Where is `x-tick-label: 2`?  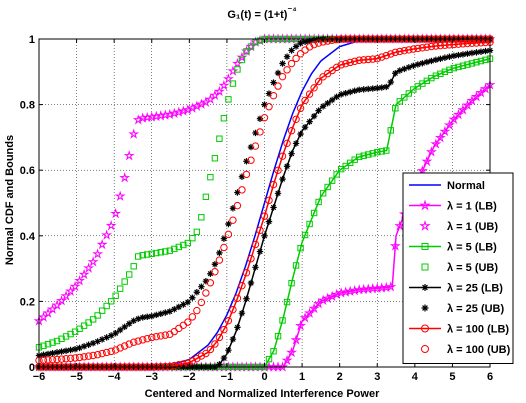 x-tick-label: 2 is located at coordinates (340, 377).